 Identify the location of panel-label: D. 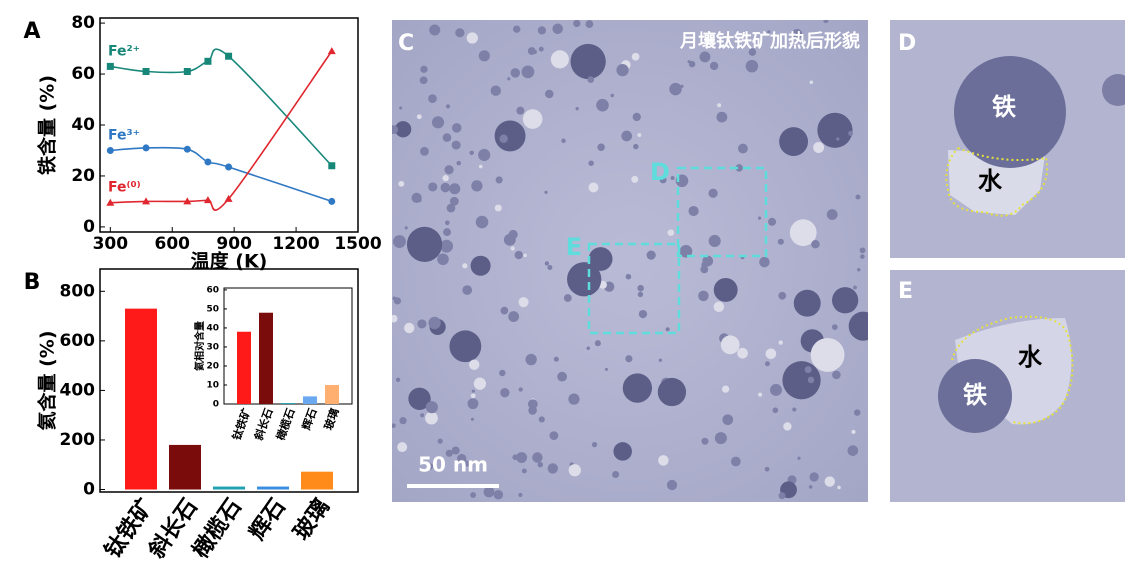
(907, 43).